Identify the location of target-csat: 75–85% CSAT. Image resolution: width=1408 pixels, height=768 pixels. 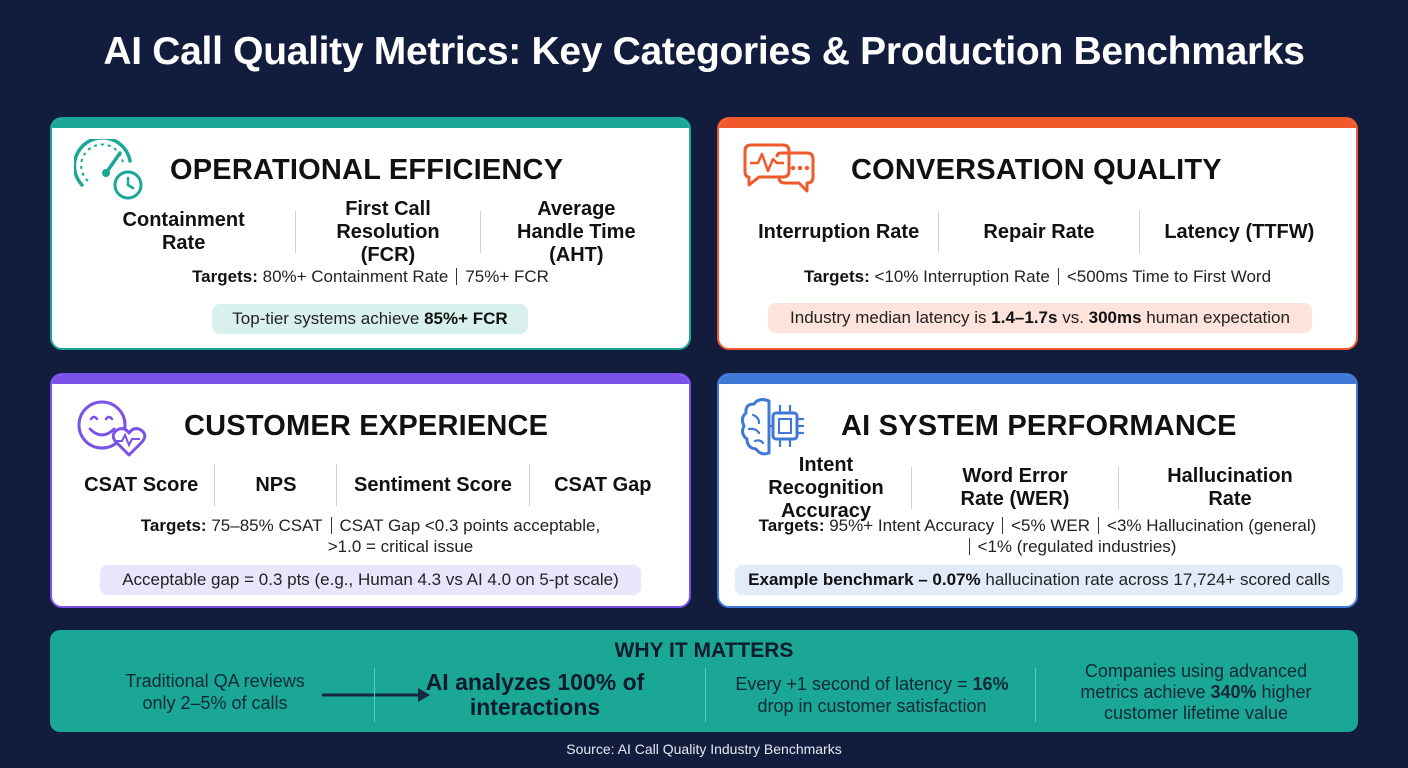
(267, 525).